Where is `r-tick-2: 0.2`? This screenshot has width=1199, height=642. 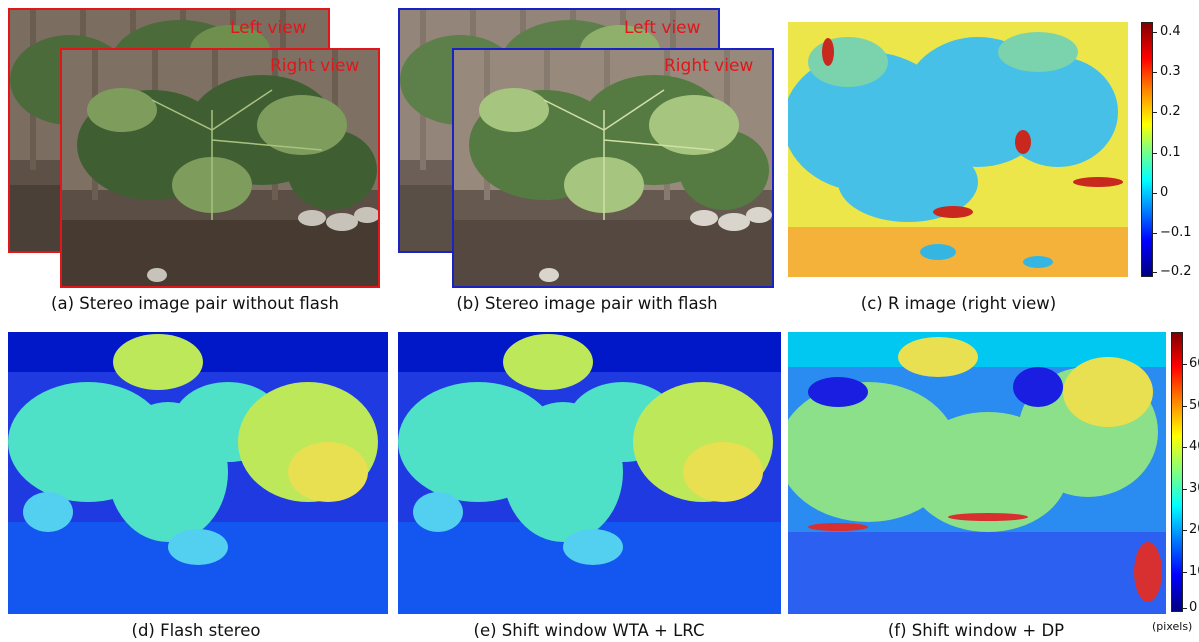 r-tick-2: 0.2 is located at coordinates (1170, 111).